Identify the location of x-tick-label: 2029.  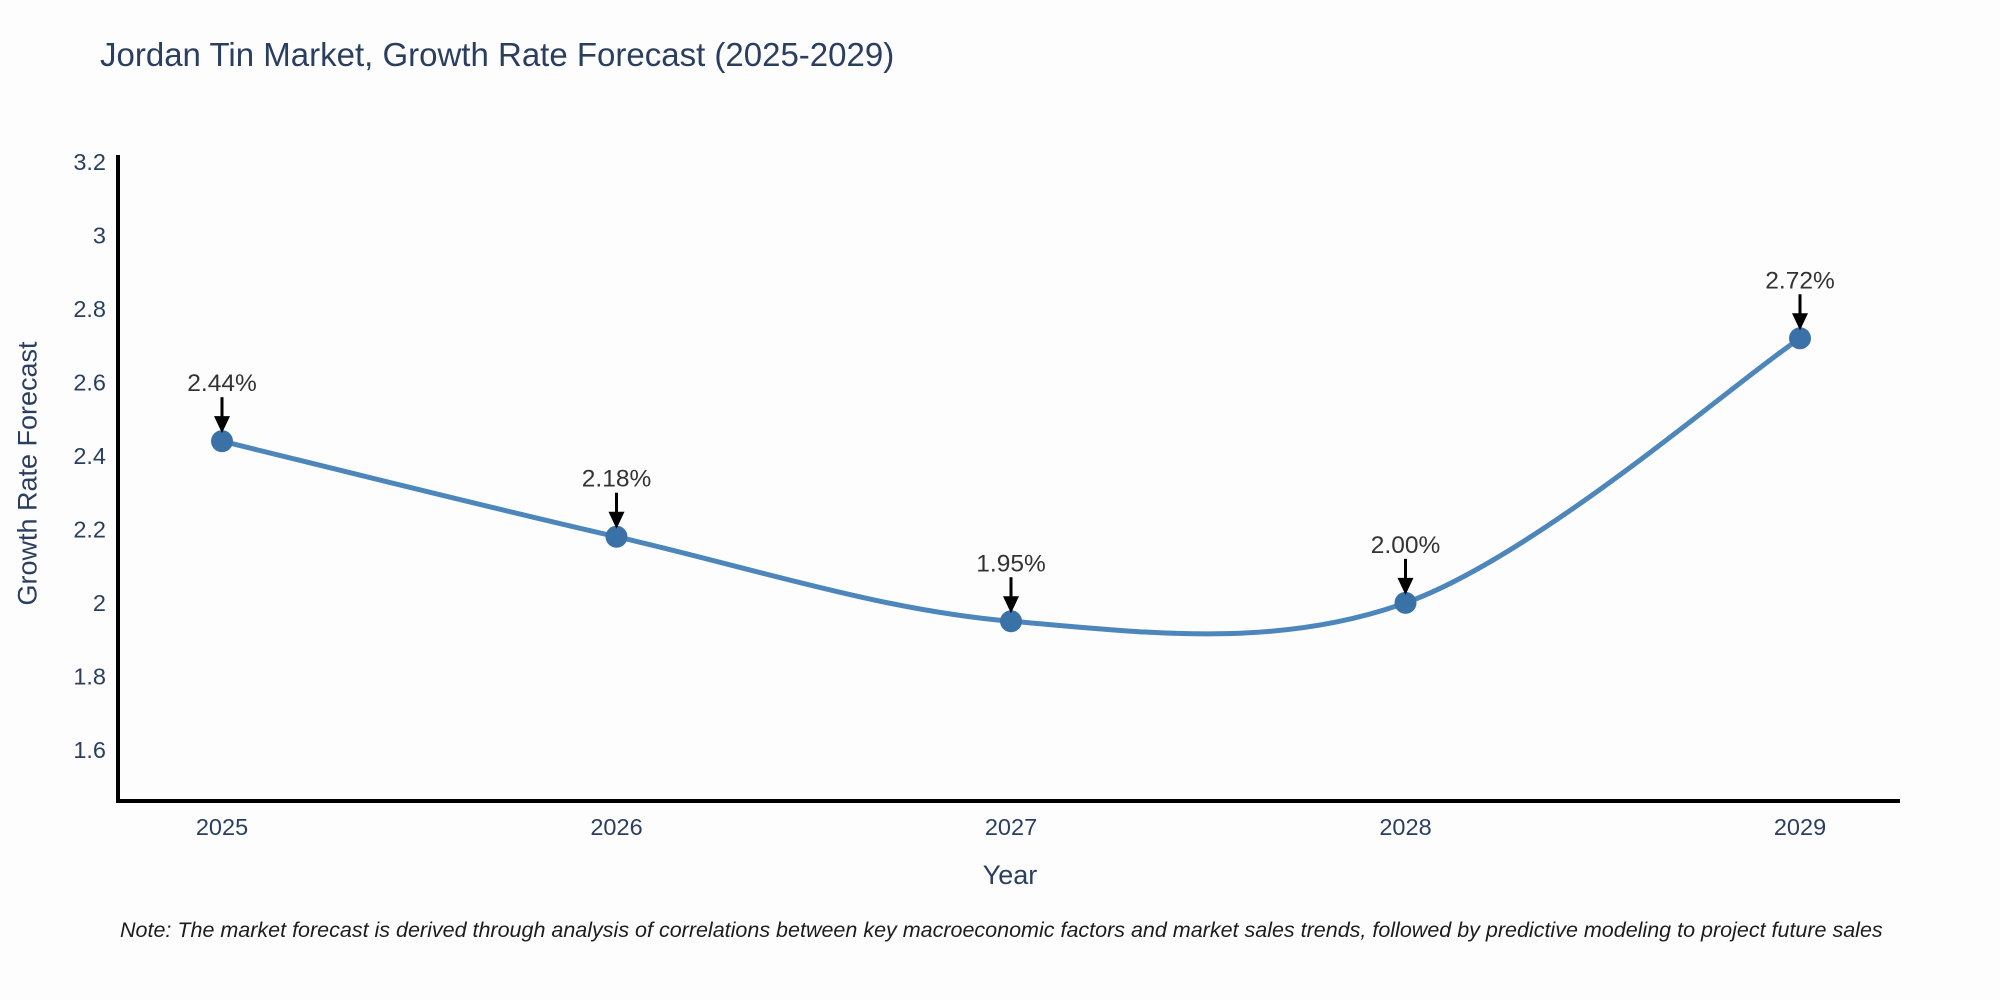
(1800, 827).